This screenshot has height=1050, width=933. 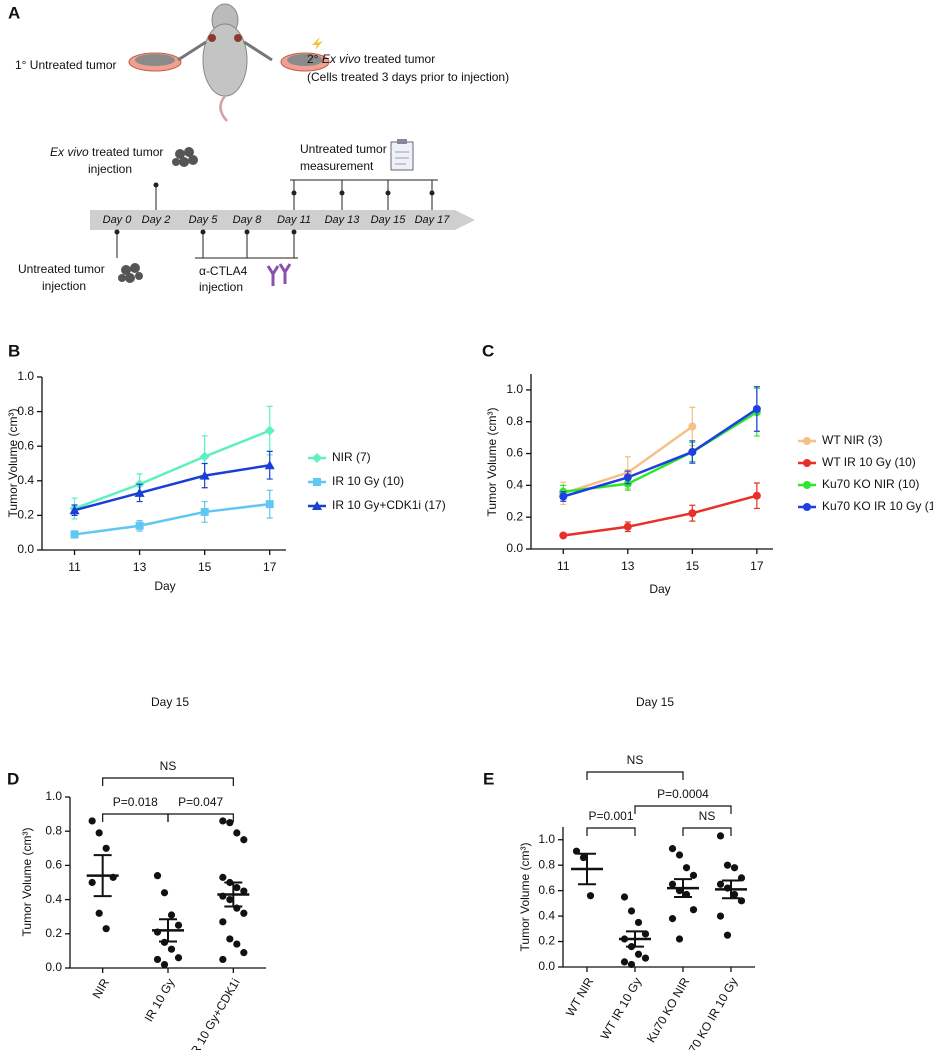 I want to click on panel-label: A, so click(x=14, y=12).